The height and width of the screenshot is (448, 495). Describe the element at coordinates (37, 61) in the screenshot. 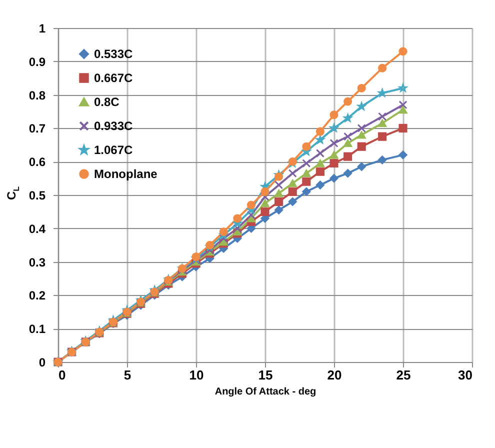

I see `y-tick-label: 0.9` at that location.